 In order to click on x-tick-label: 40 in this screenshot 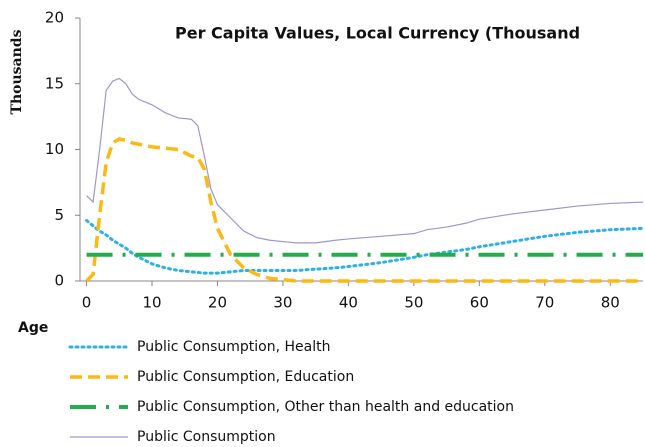, I will do `click(348, 303)`.